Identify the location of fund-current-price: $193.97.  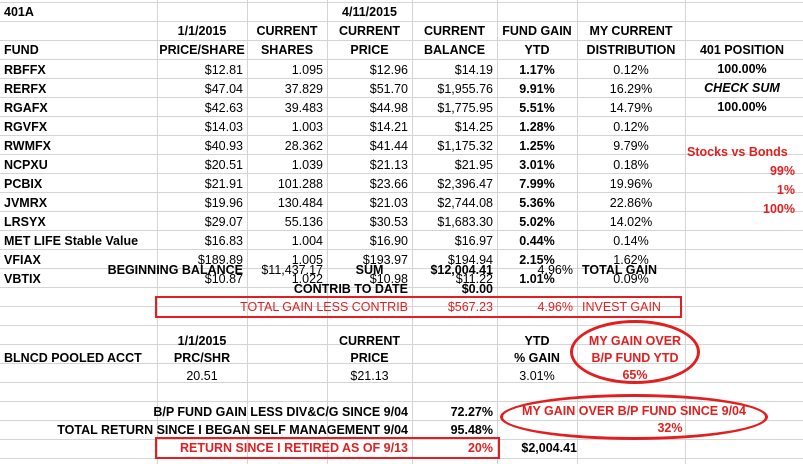
(385, 260).